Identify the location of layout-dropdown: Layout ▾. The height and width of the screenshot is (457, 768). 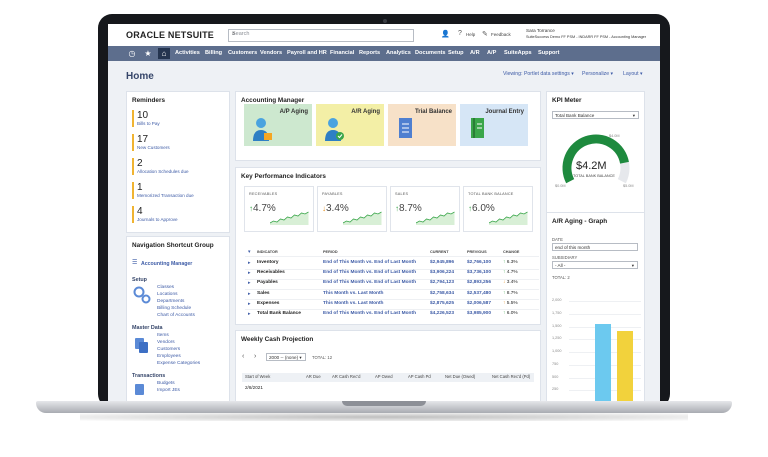
(633, 74).